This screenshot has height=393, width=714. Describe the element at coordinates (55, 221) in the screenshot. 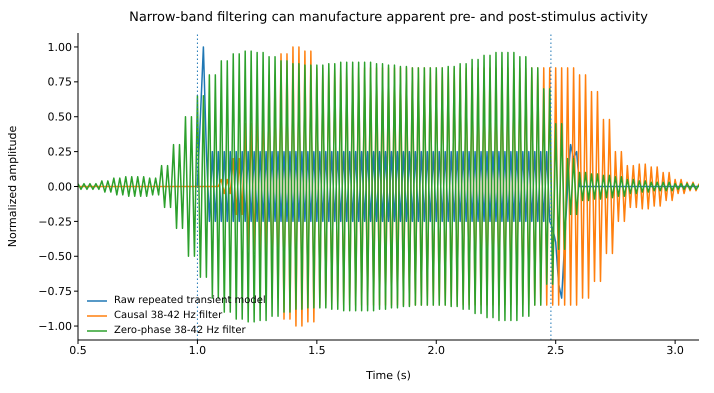

I see `y-tick-label: −0.25` at that location.